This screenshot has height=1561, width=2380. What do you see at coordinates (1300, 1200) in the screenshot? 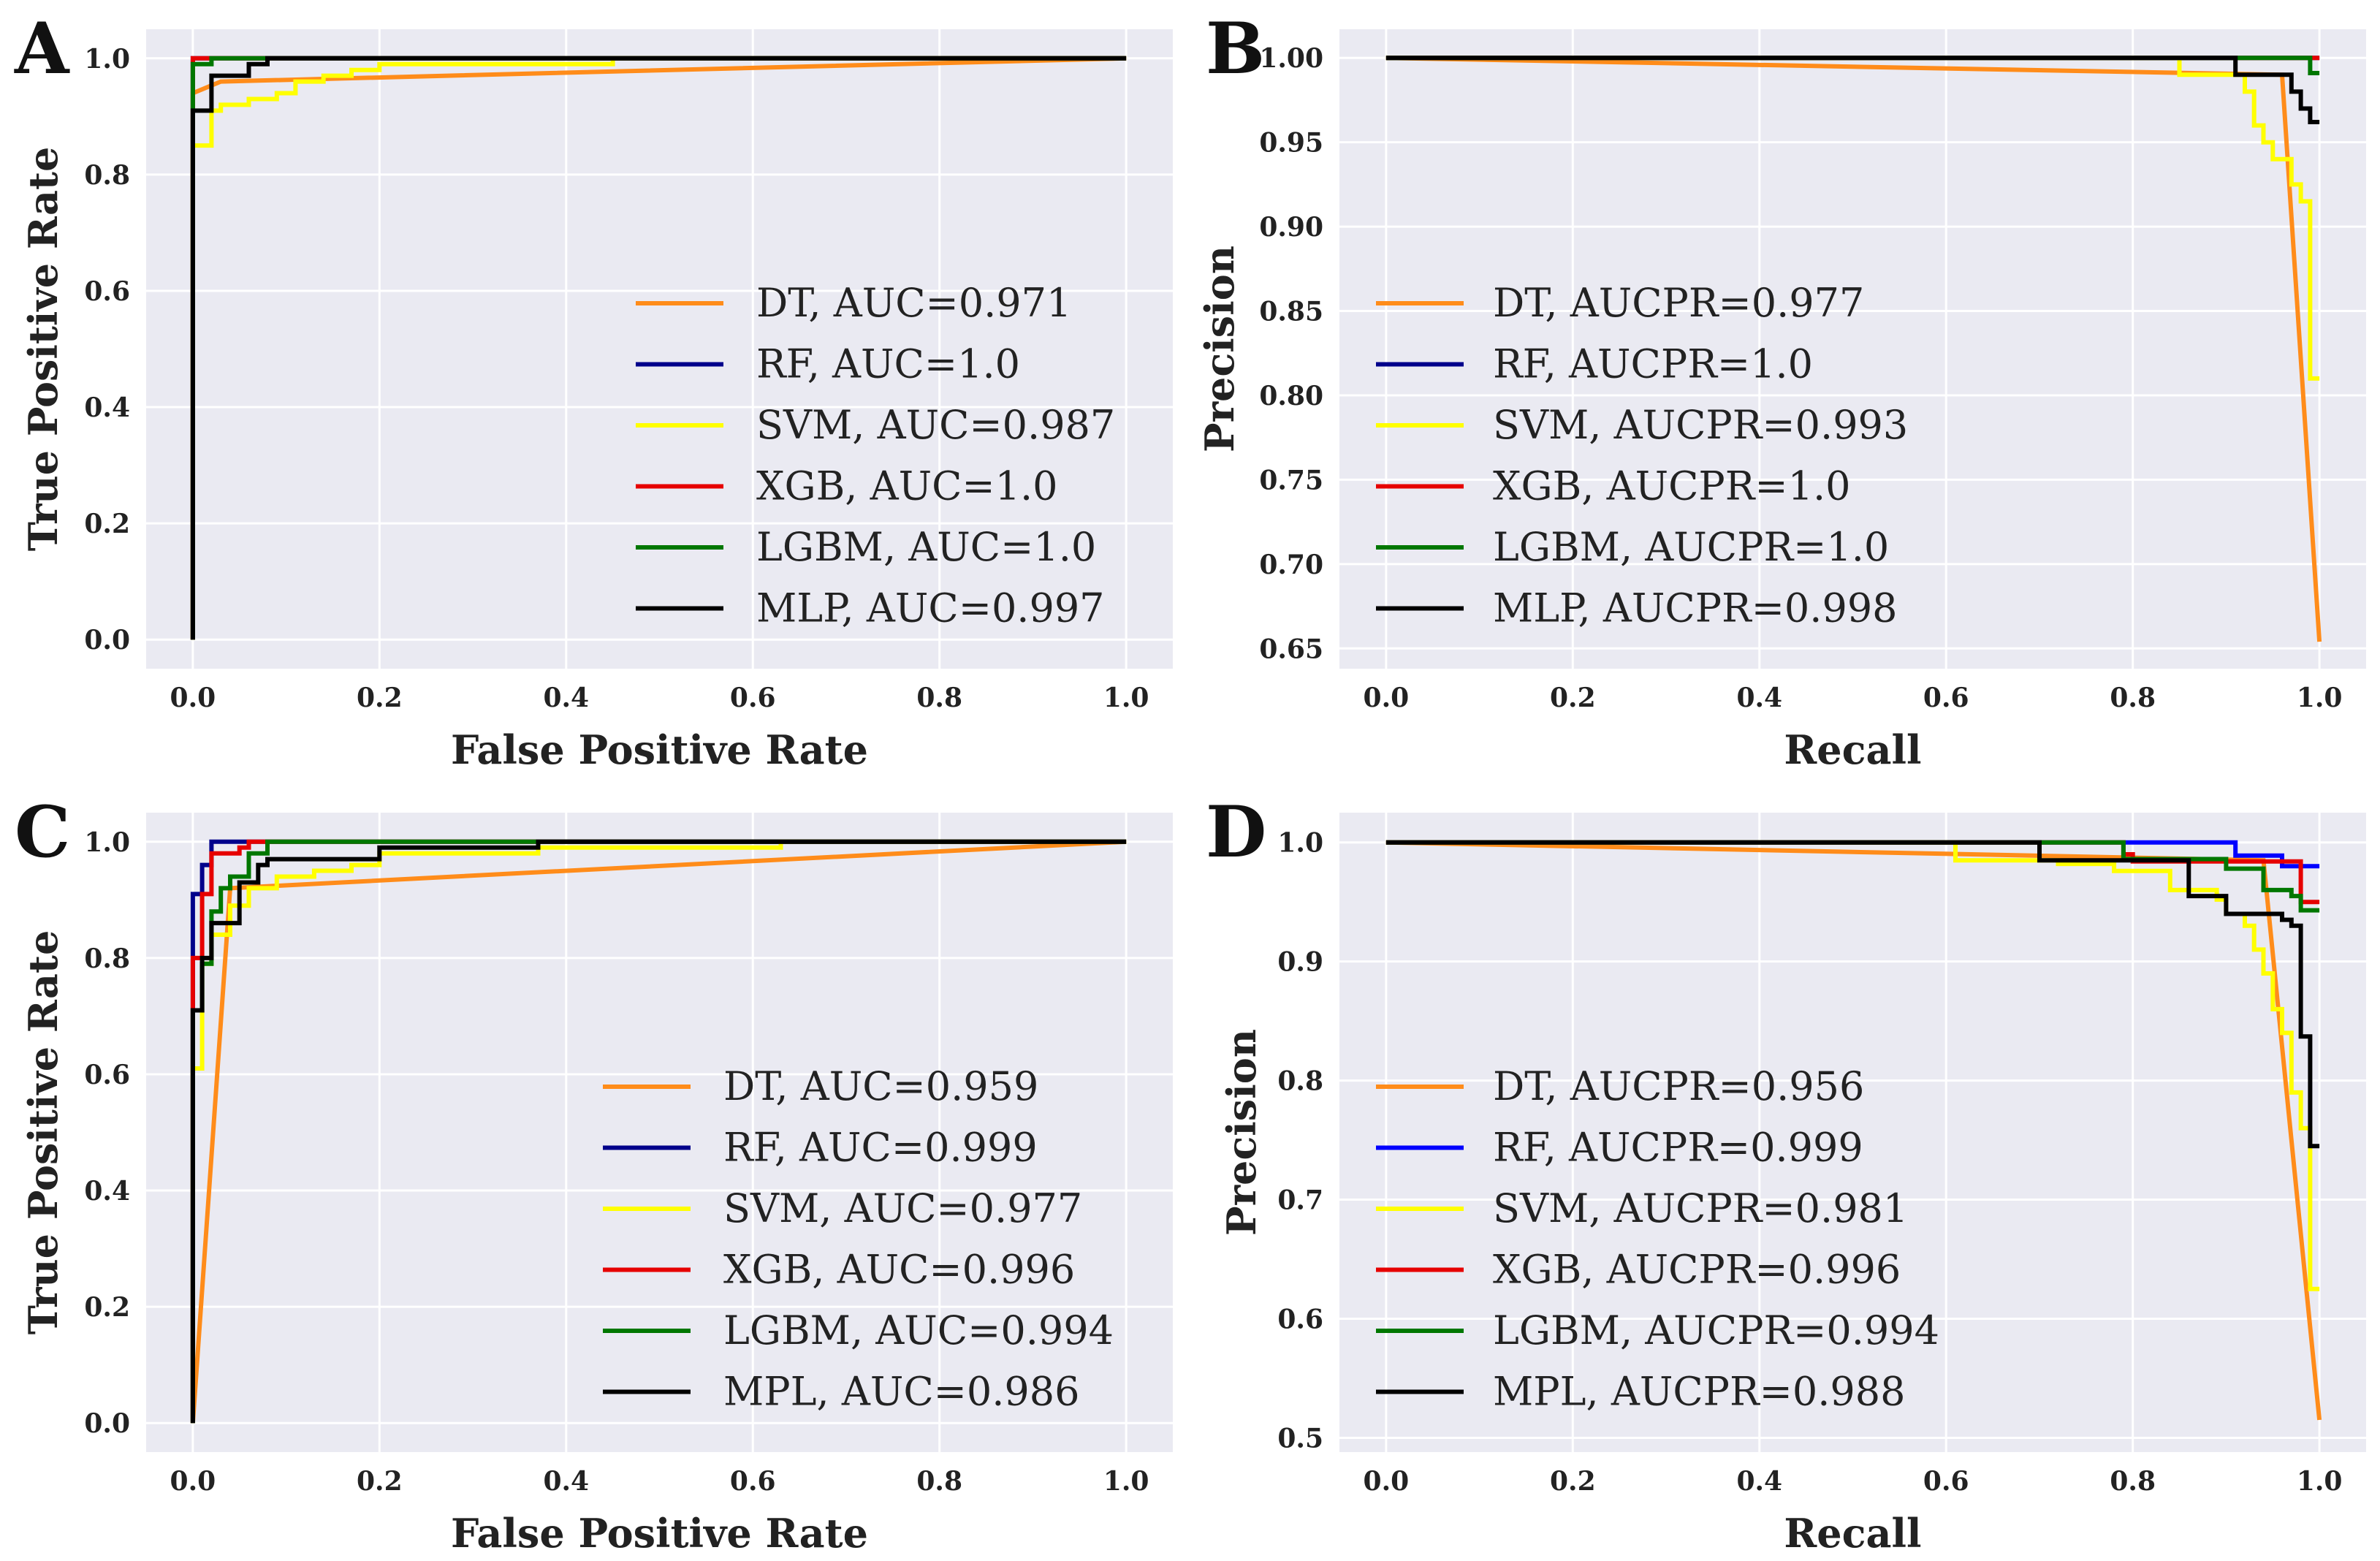
I see `y-tick-label: 0.7` at bounding box center [1300, 1200].